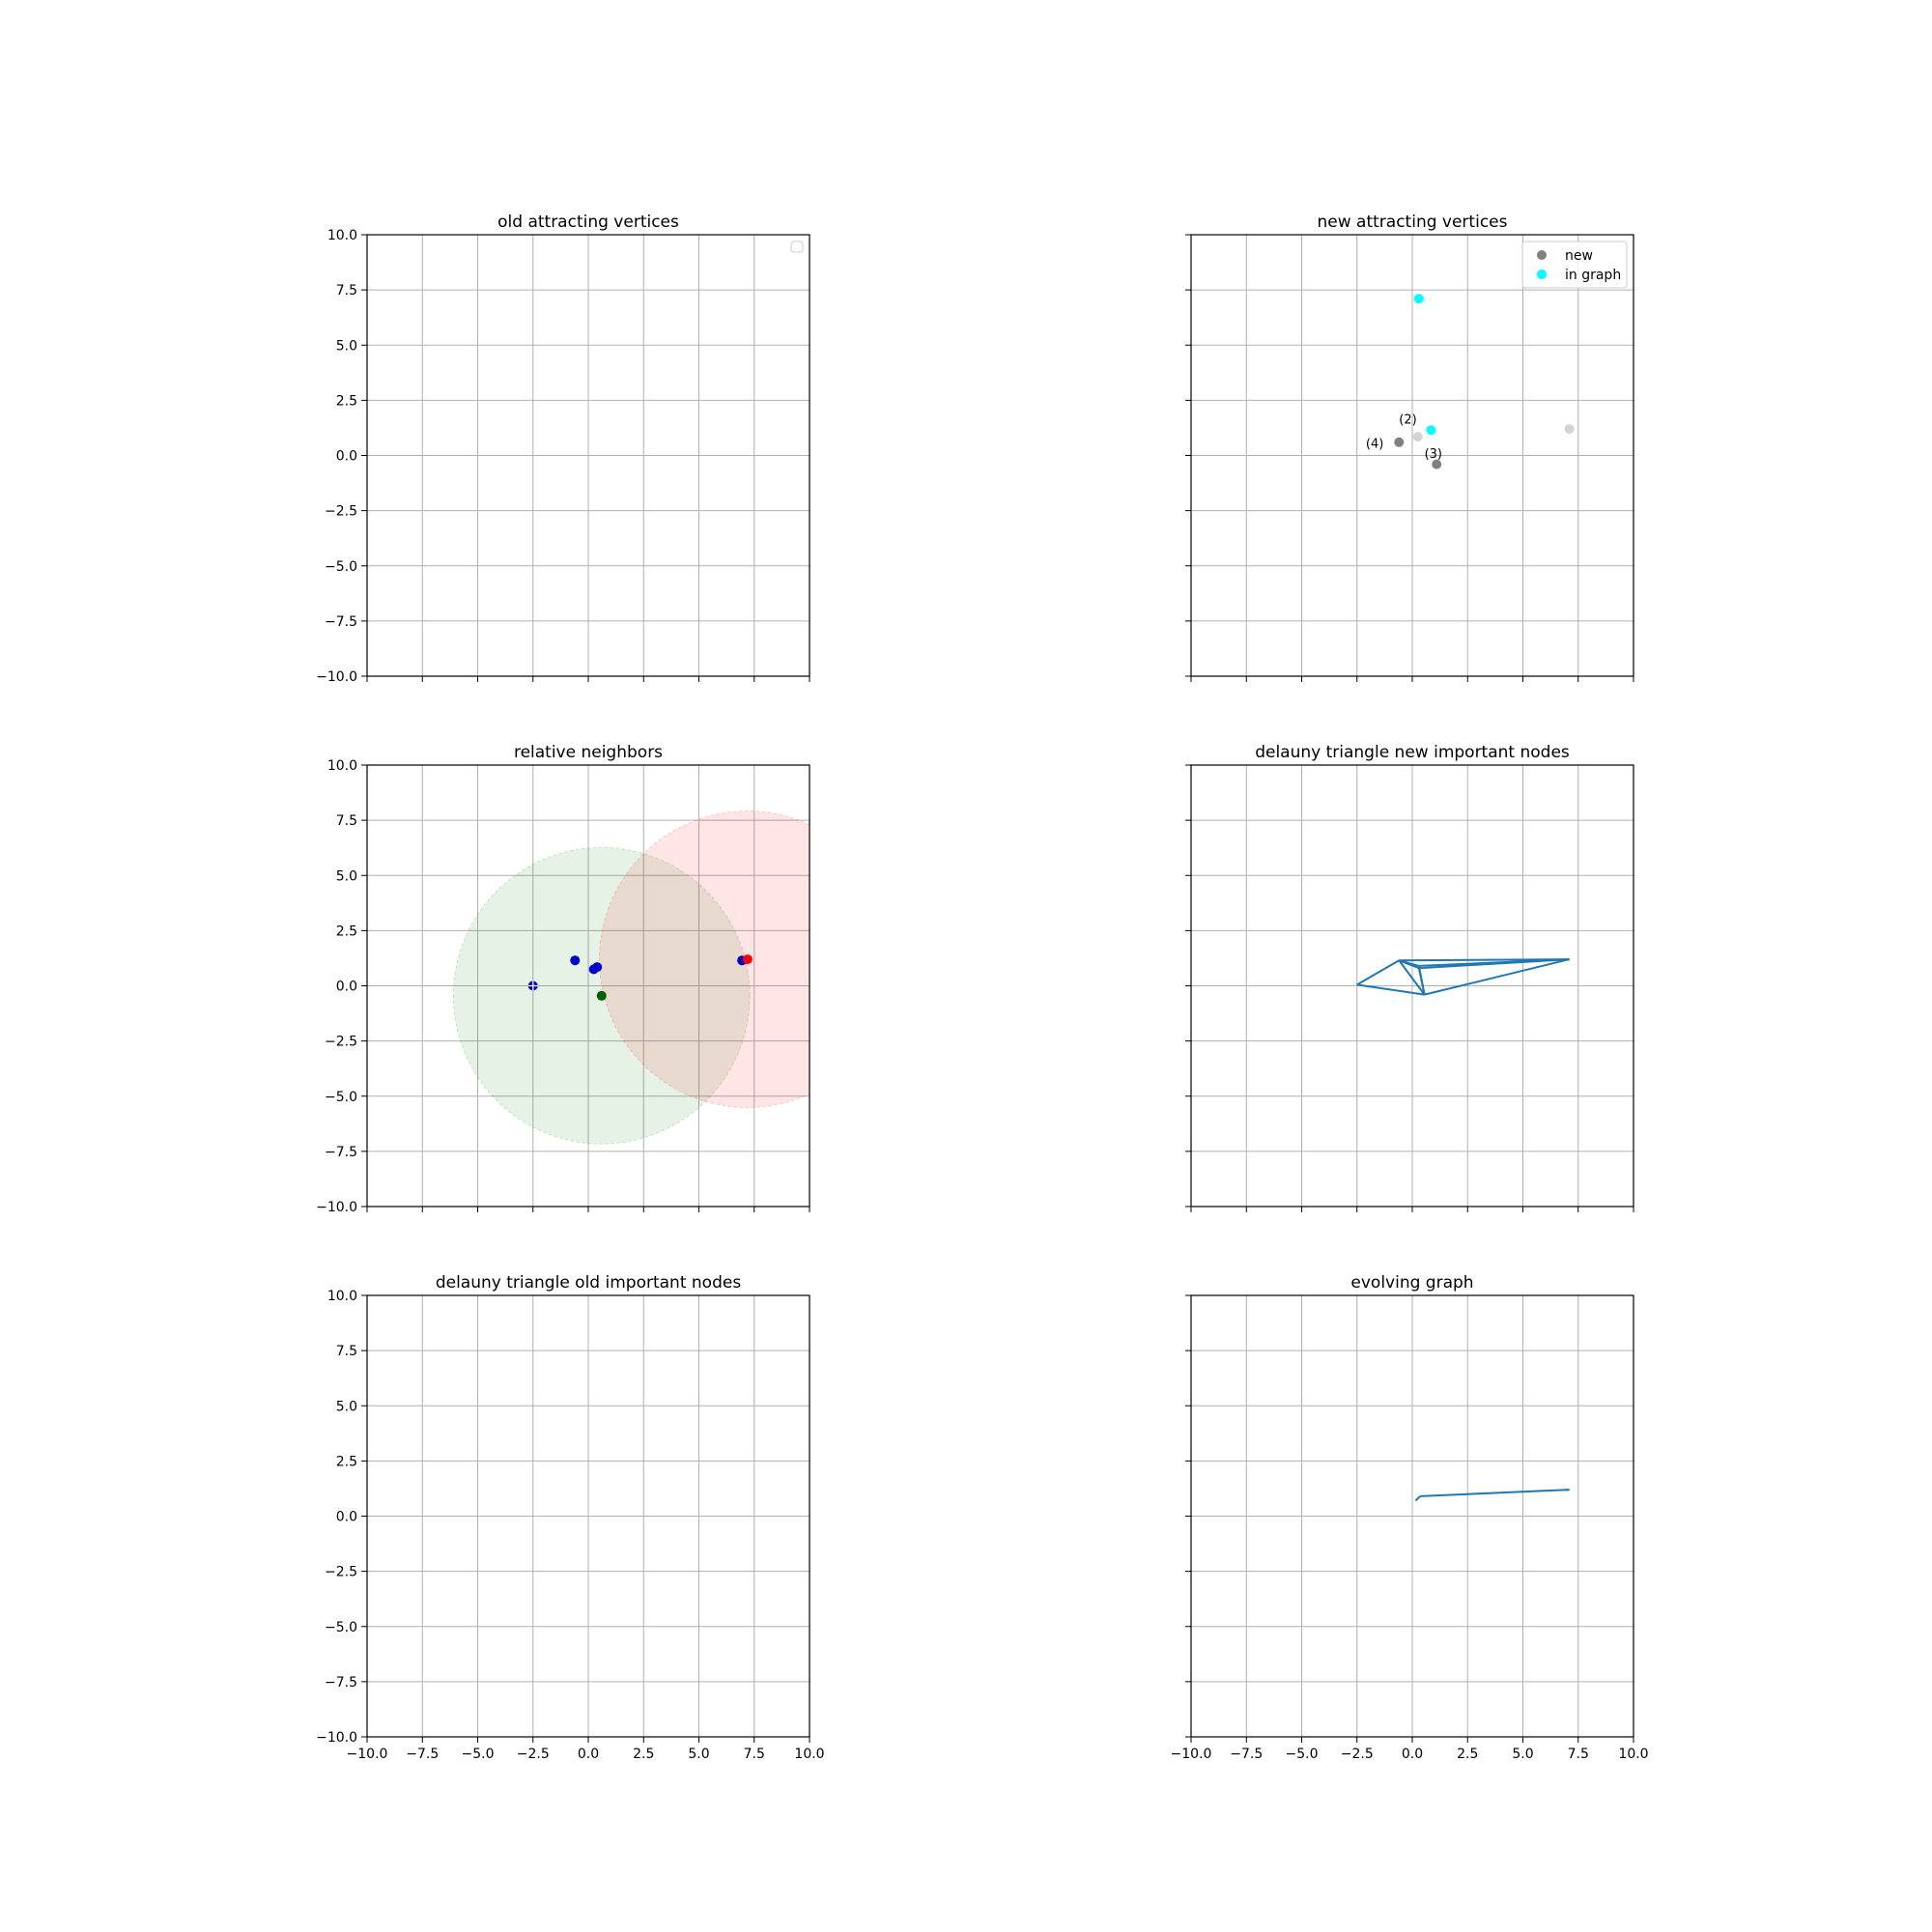  Describe the element at coordinates (704, 959) in the screenshot. I see `region-circle` at that location.